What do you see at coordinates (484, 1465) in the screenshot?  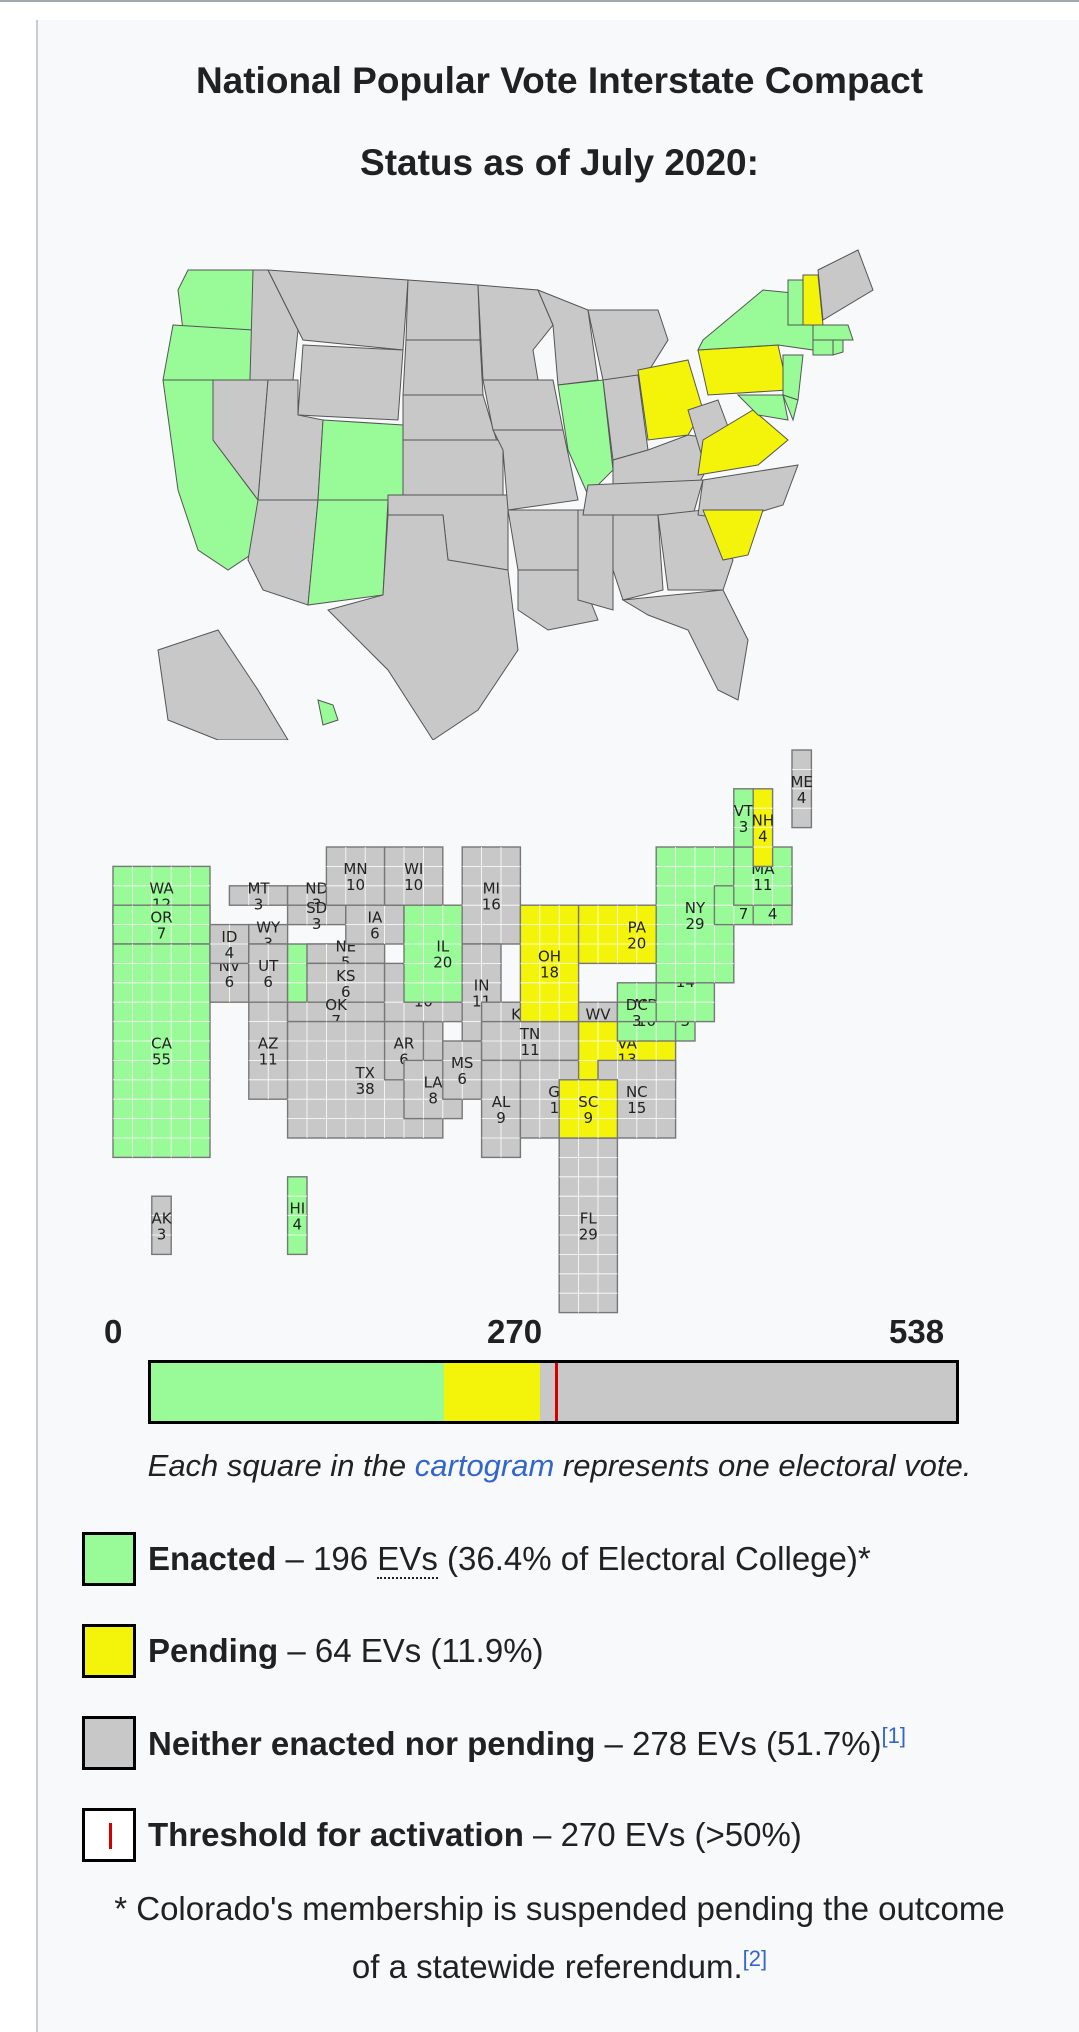 I see `cartogram-link: cartogram` at bounding box center [484, 1465].